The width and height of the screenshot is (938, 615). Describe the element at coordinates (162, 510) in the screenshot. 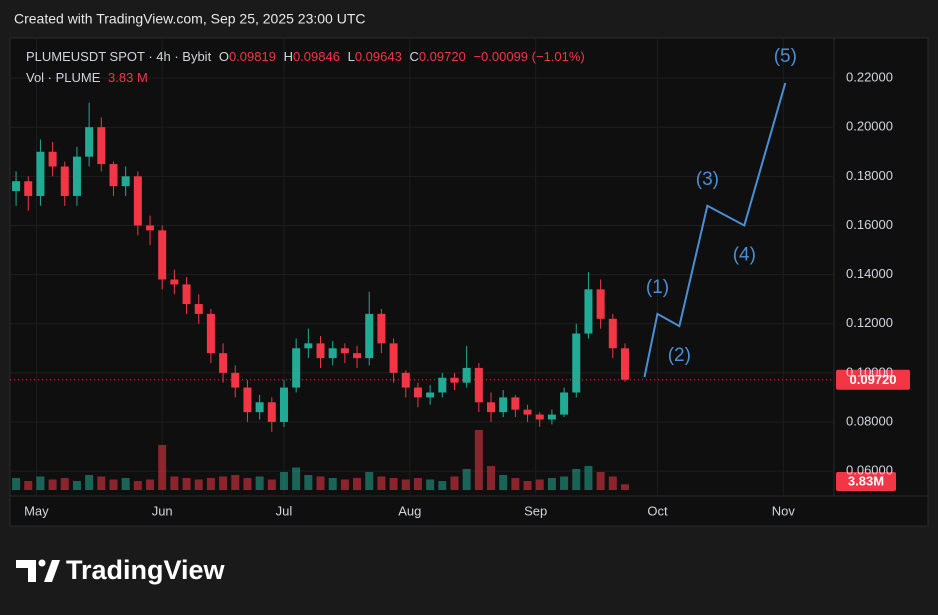

I see `x-tick-label: Jun` at that location.